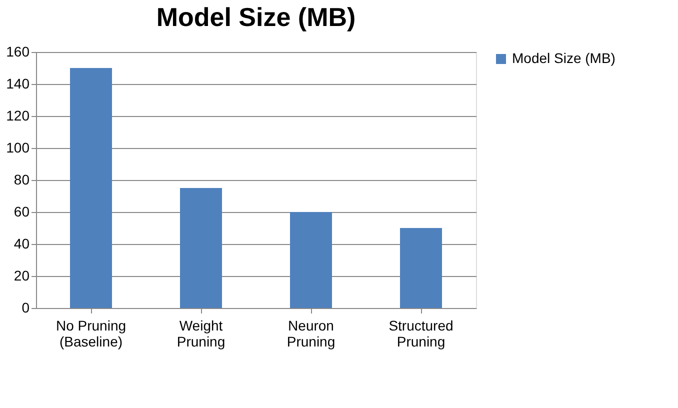  What do you see at coordinates (22, 180) in the screenshot?
I see `y-tick-label: 80` at bounding box center [22, 180].